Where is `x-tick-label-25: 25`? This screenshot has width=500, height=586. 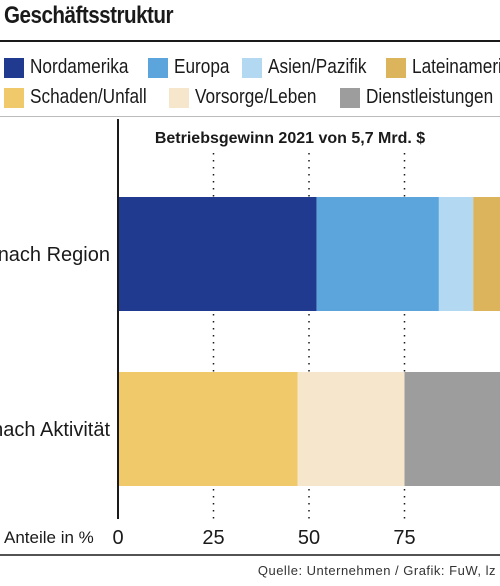 x-tick-label-25: 25 is located at coordinates (213, 538).